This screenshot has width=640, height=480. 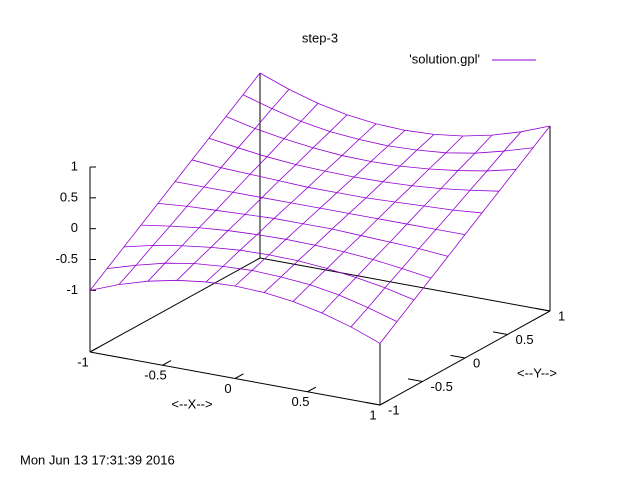 What do you see at coordinates (72, 289) in the screenshot?
I see `z-tick-label: -1` at bounding box center [72, 289].